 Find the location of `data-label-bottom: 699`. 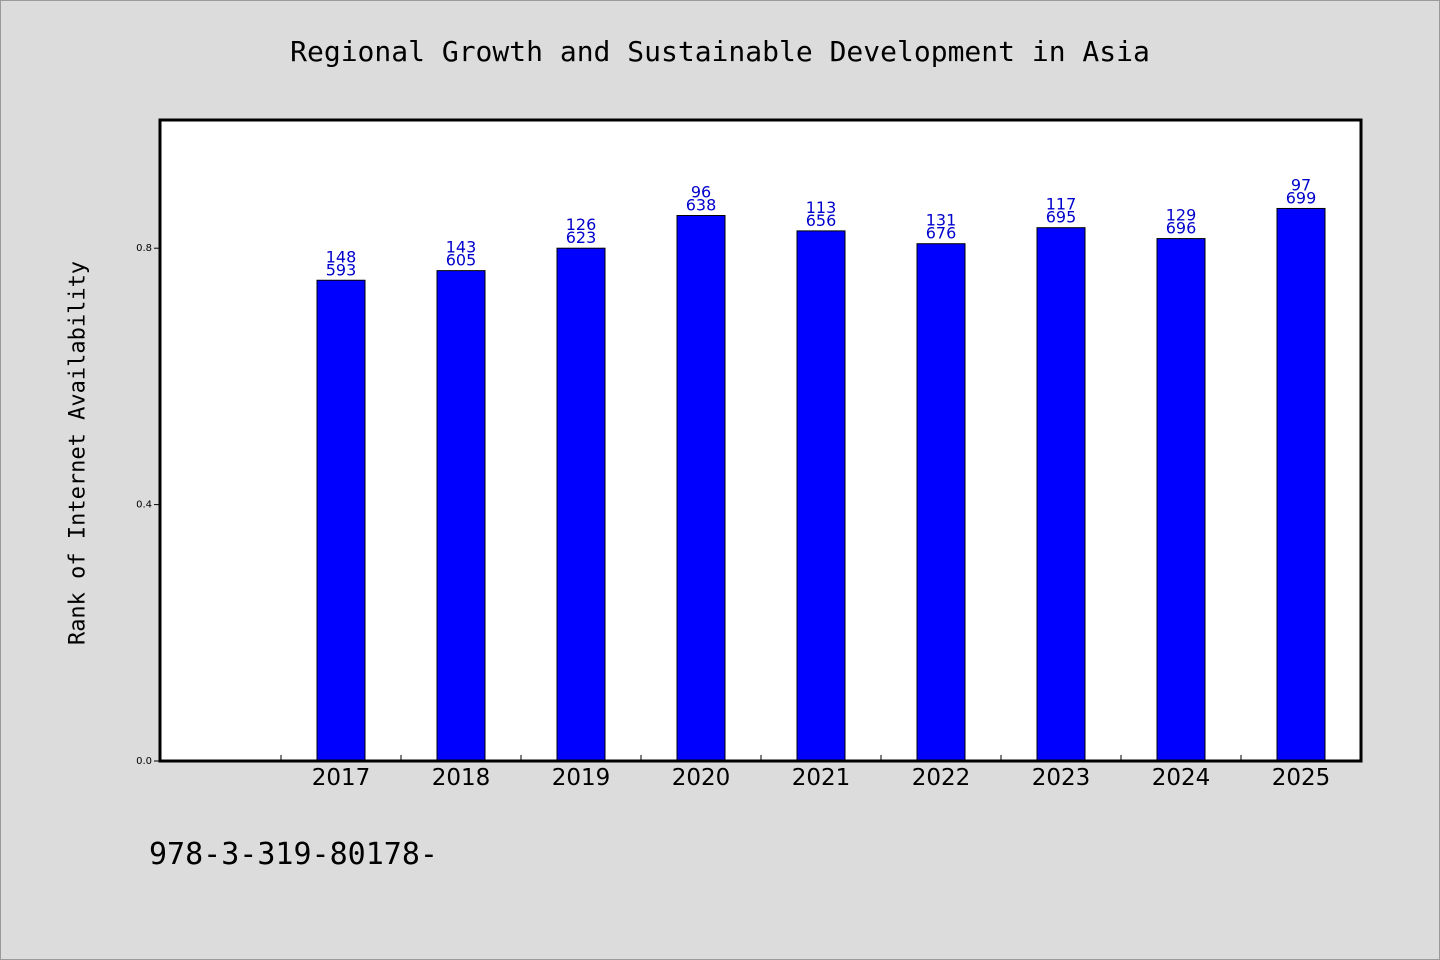

data-label-bottom: 699 is located at coordinates (1301, 197).